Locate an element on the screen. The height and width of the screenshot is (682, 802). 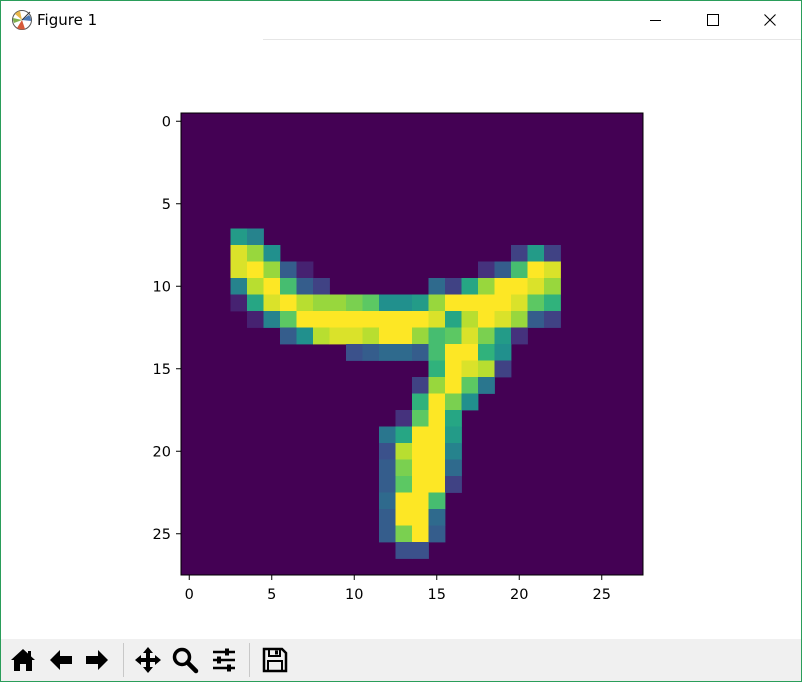
save-icon is located at coordinates (275, 660).